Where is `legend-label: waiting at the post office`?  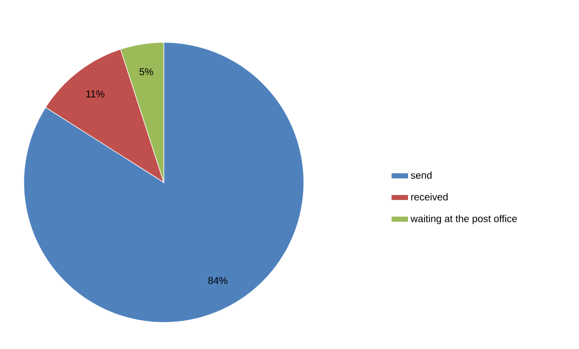 legend-label: waiting at the post office is located at coordinates (463, 219).